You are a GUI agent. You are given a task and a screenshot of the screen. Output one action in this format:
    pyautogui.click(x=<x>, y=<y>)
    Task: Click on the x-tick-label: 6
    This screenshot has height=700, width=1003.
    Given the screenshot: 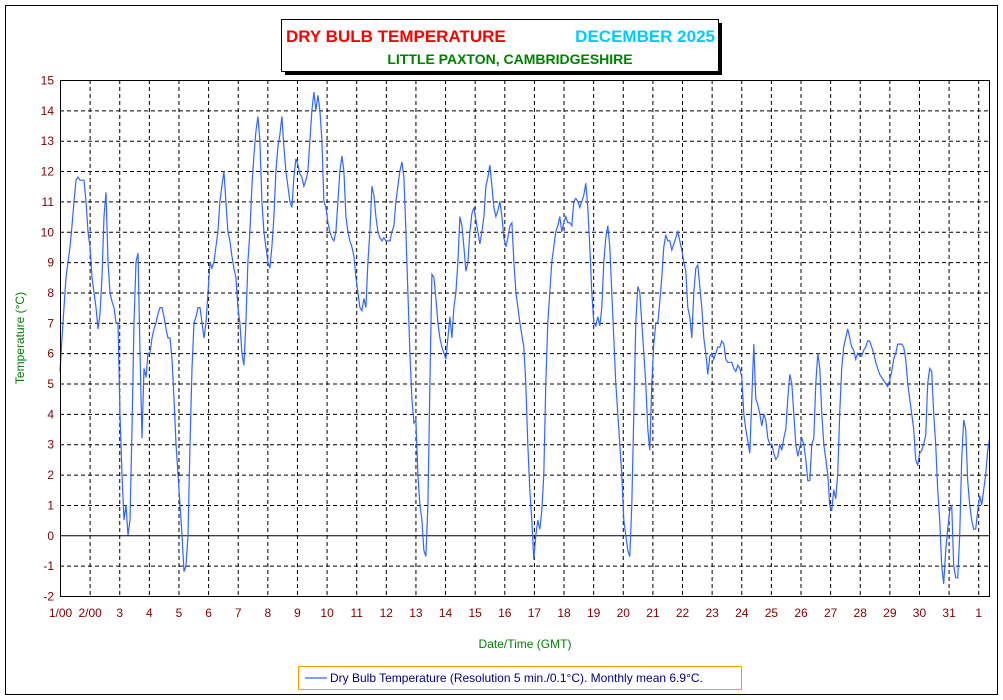 What is the action you would take?
    pyautogui.click(x=208, y=613)
    